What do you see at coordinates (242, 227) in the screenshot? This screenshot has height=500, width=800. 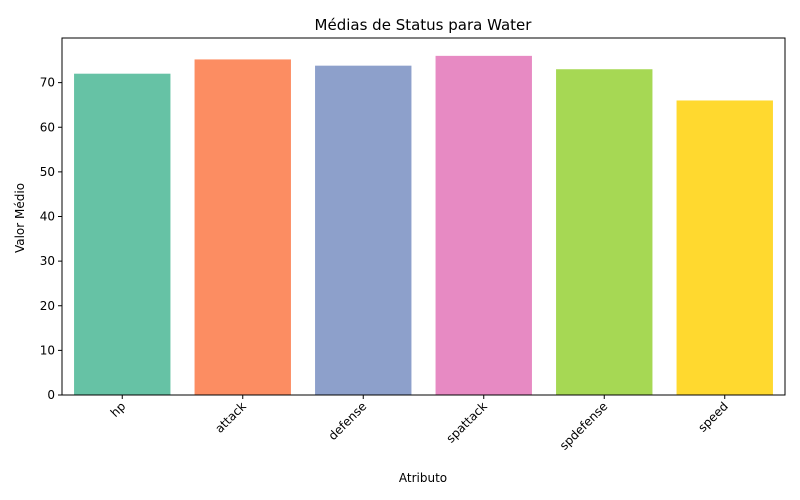 I see `bar-attack` at bounding box center [242, 227].